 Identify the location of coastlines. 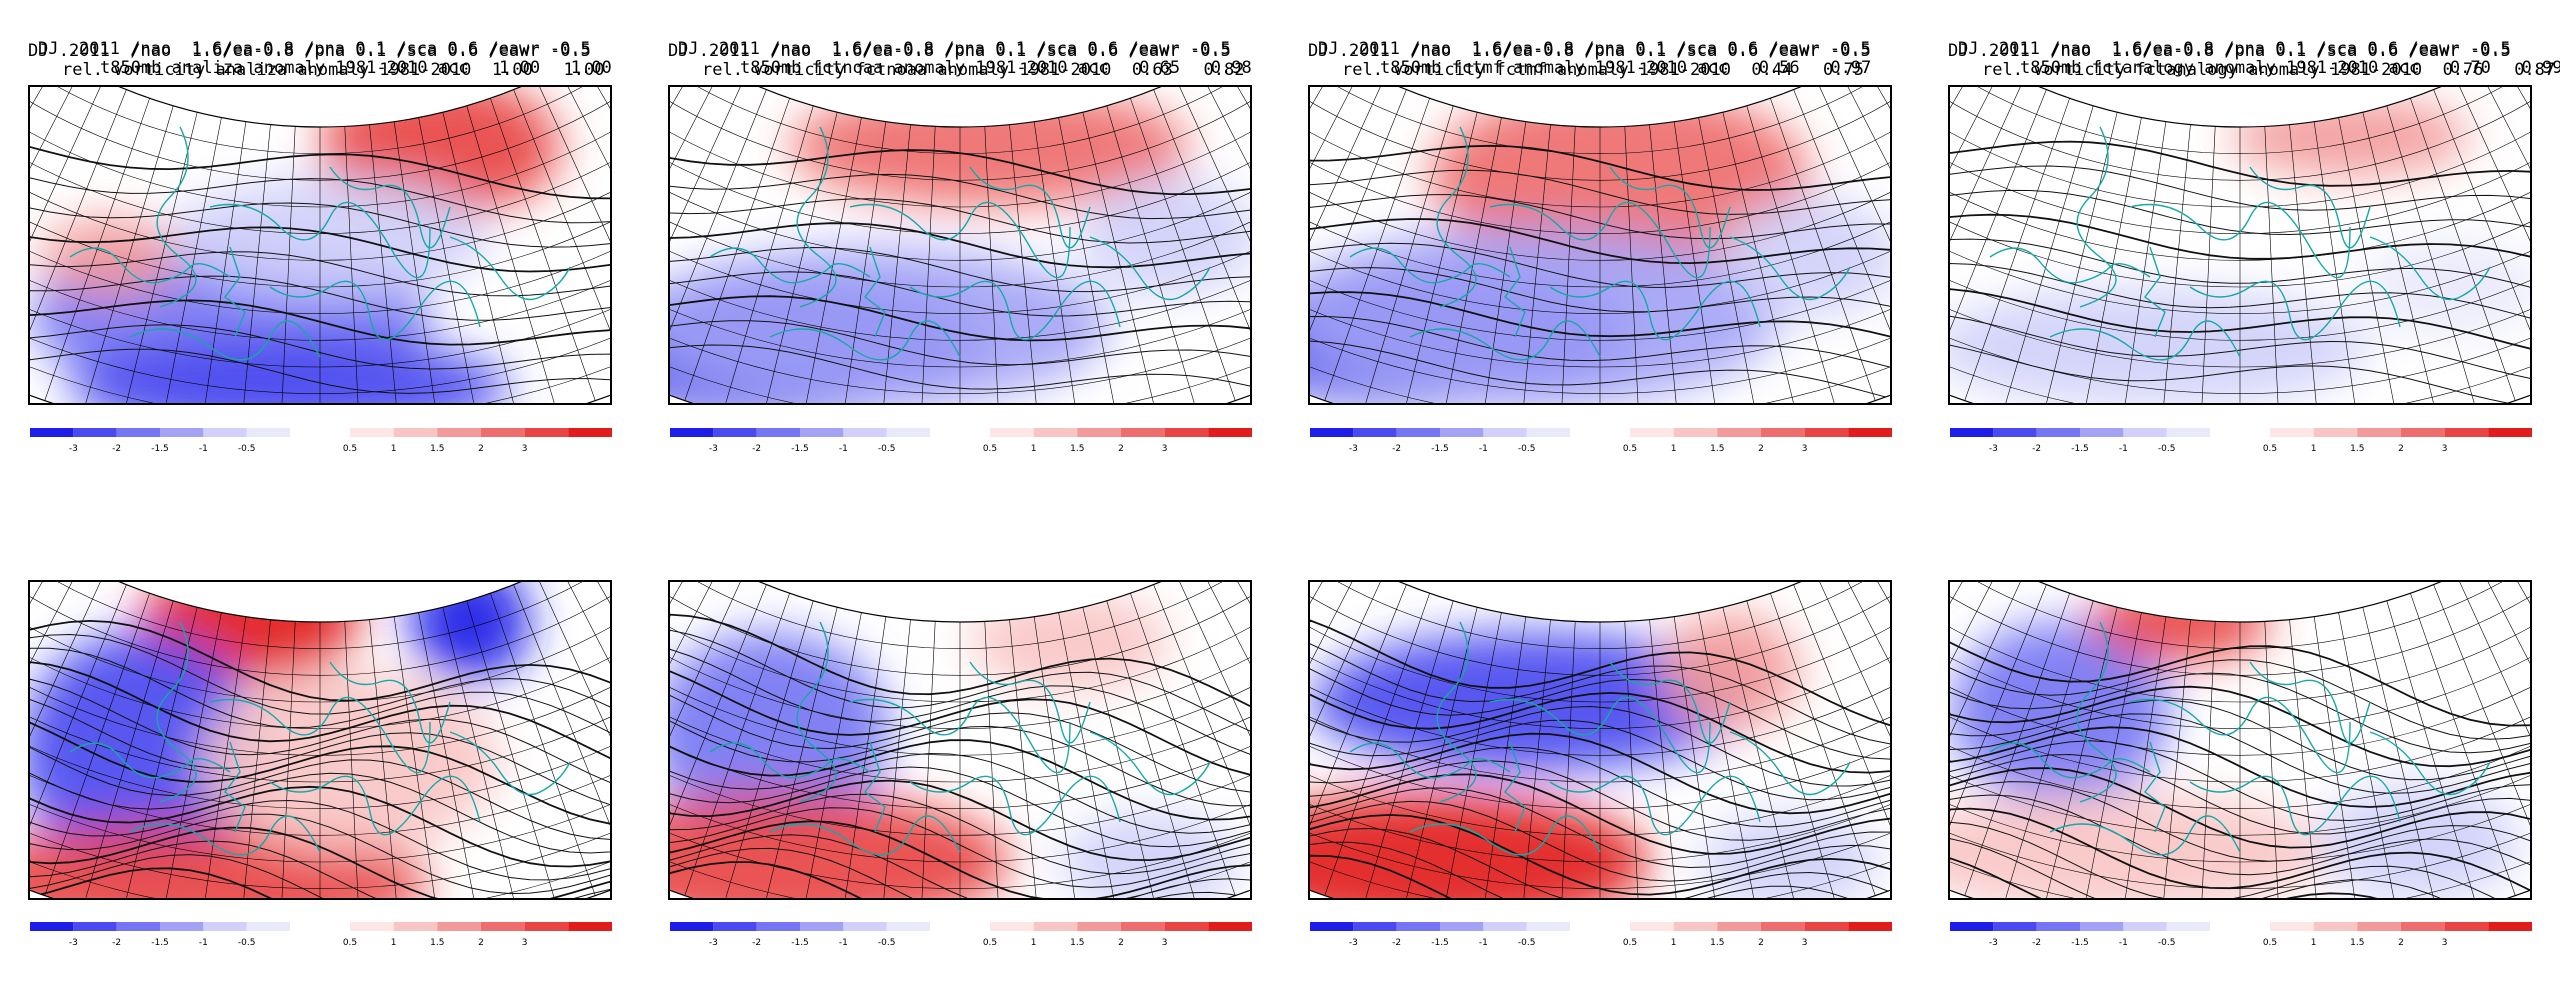
(960, 738).